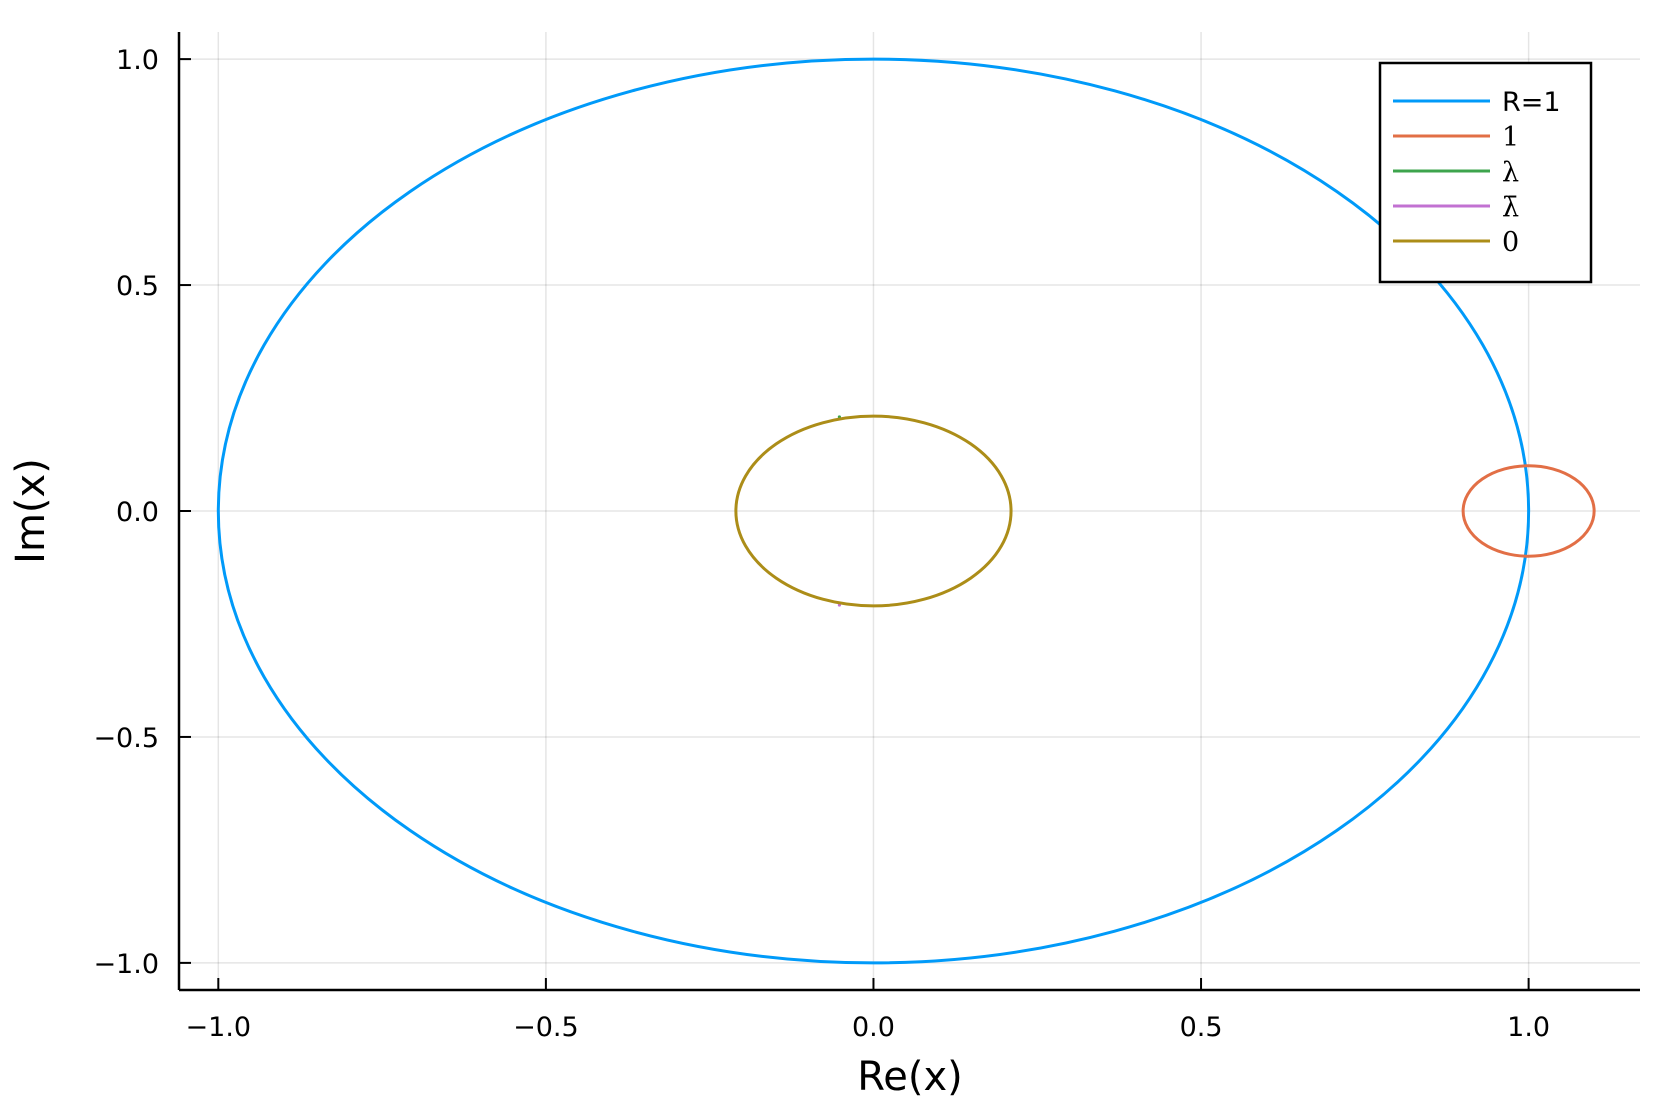 This screenshot has height=1107, width=1661. I want to click on y-tick-label: −1.0, so click(126, 964).